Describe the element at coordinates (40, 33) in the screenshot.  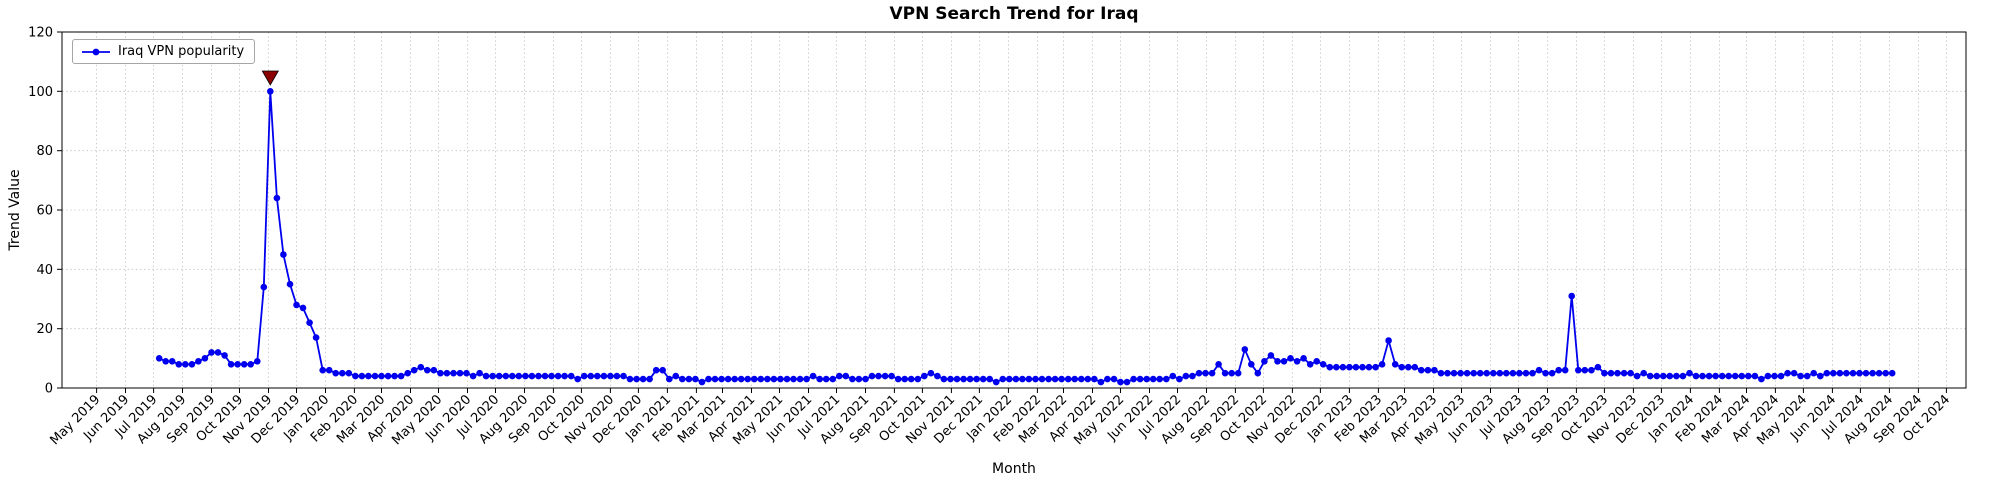
I see `svg-text: 120` at that location.